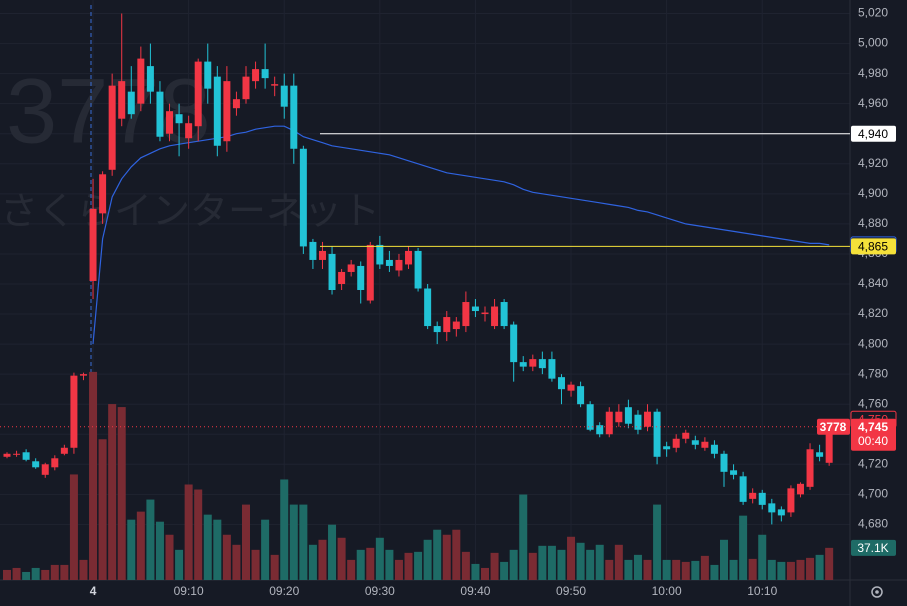  What do you see at coordinates (762, 591) in the screenshot?
I see `x-tick-label: 10:10` at bounding box center [762, 591].